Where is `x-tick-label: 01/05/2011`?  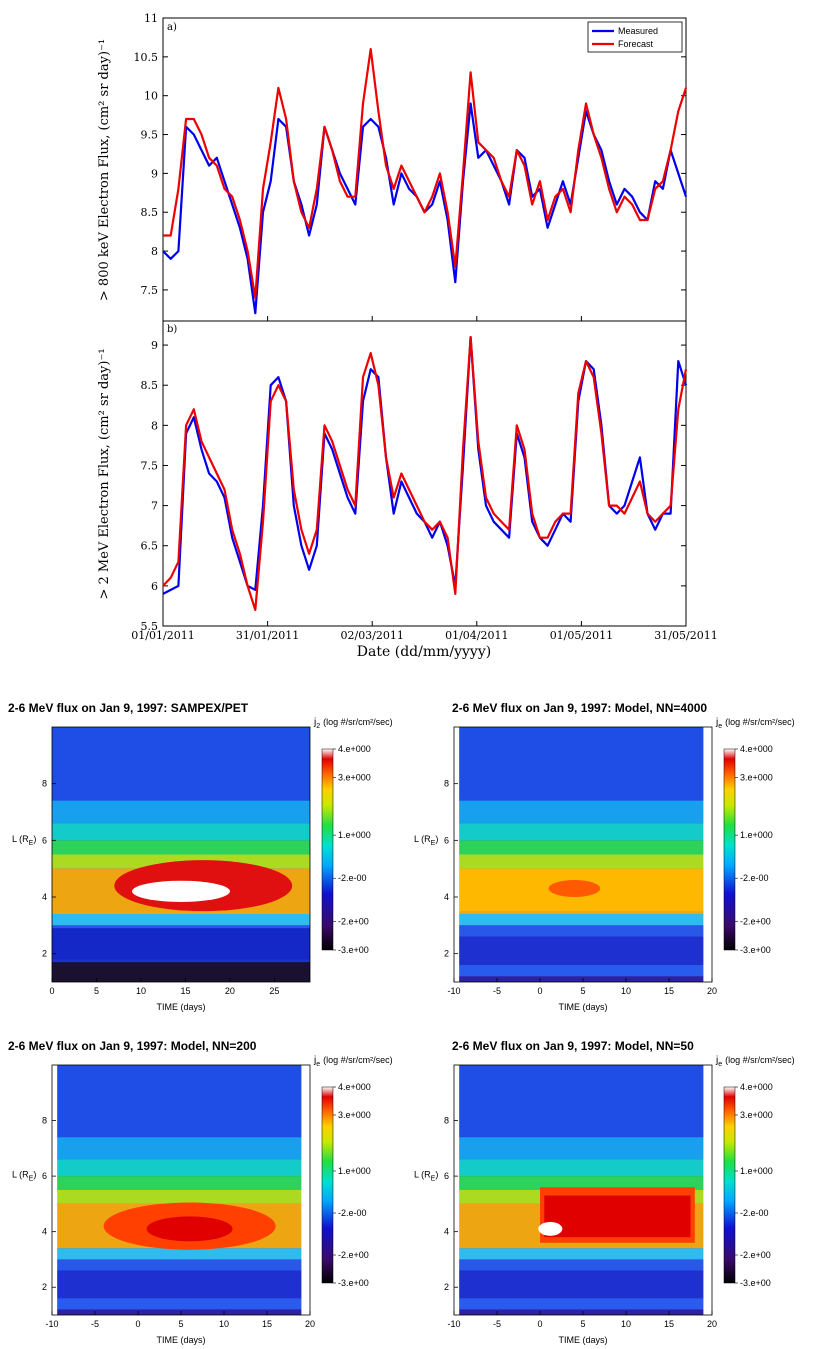
x-tick-label: 01/05/2011 is located at coordinates (581, 635).